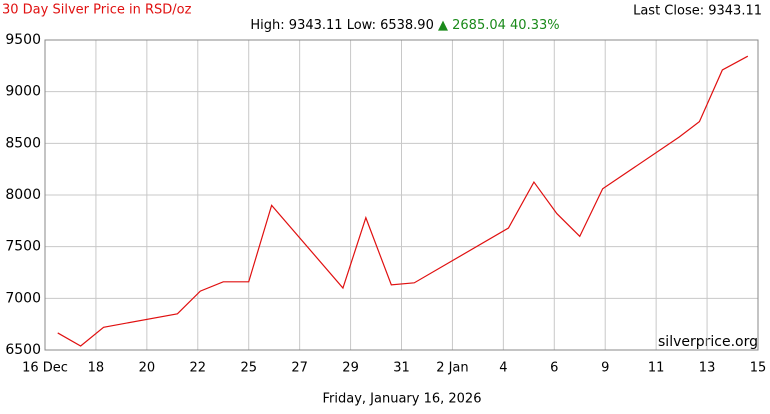 The width and height of the screenshot is (770, 414). What do you see at coordinates (299, 368) in the screenshot?
I see `x-tick-label: 27` at bounding box center [299, 368].